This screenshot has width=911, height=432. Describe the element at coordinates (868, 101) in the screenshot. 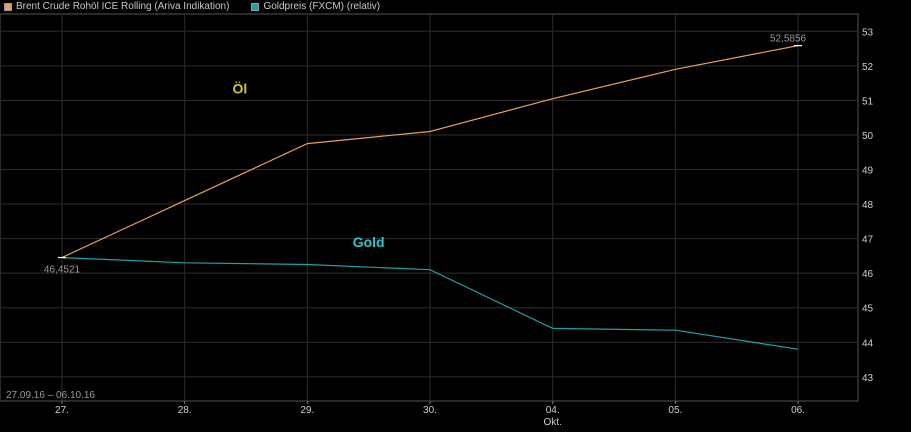

I see `y-tick-label-51: 51` at that location.